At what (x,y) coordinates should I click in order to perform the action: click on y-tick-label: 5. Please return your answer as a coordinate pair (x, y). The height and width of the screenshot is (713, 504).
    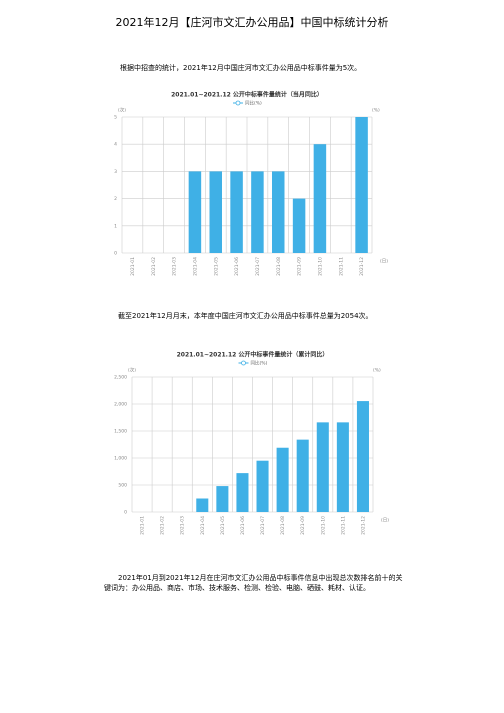
    Looking at the image, I should click on (115, 118).